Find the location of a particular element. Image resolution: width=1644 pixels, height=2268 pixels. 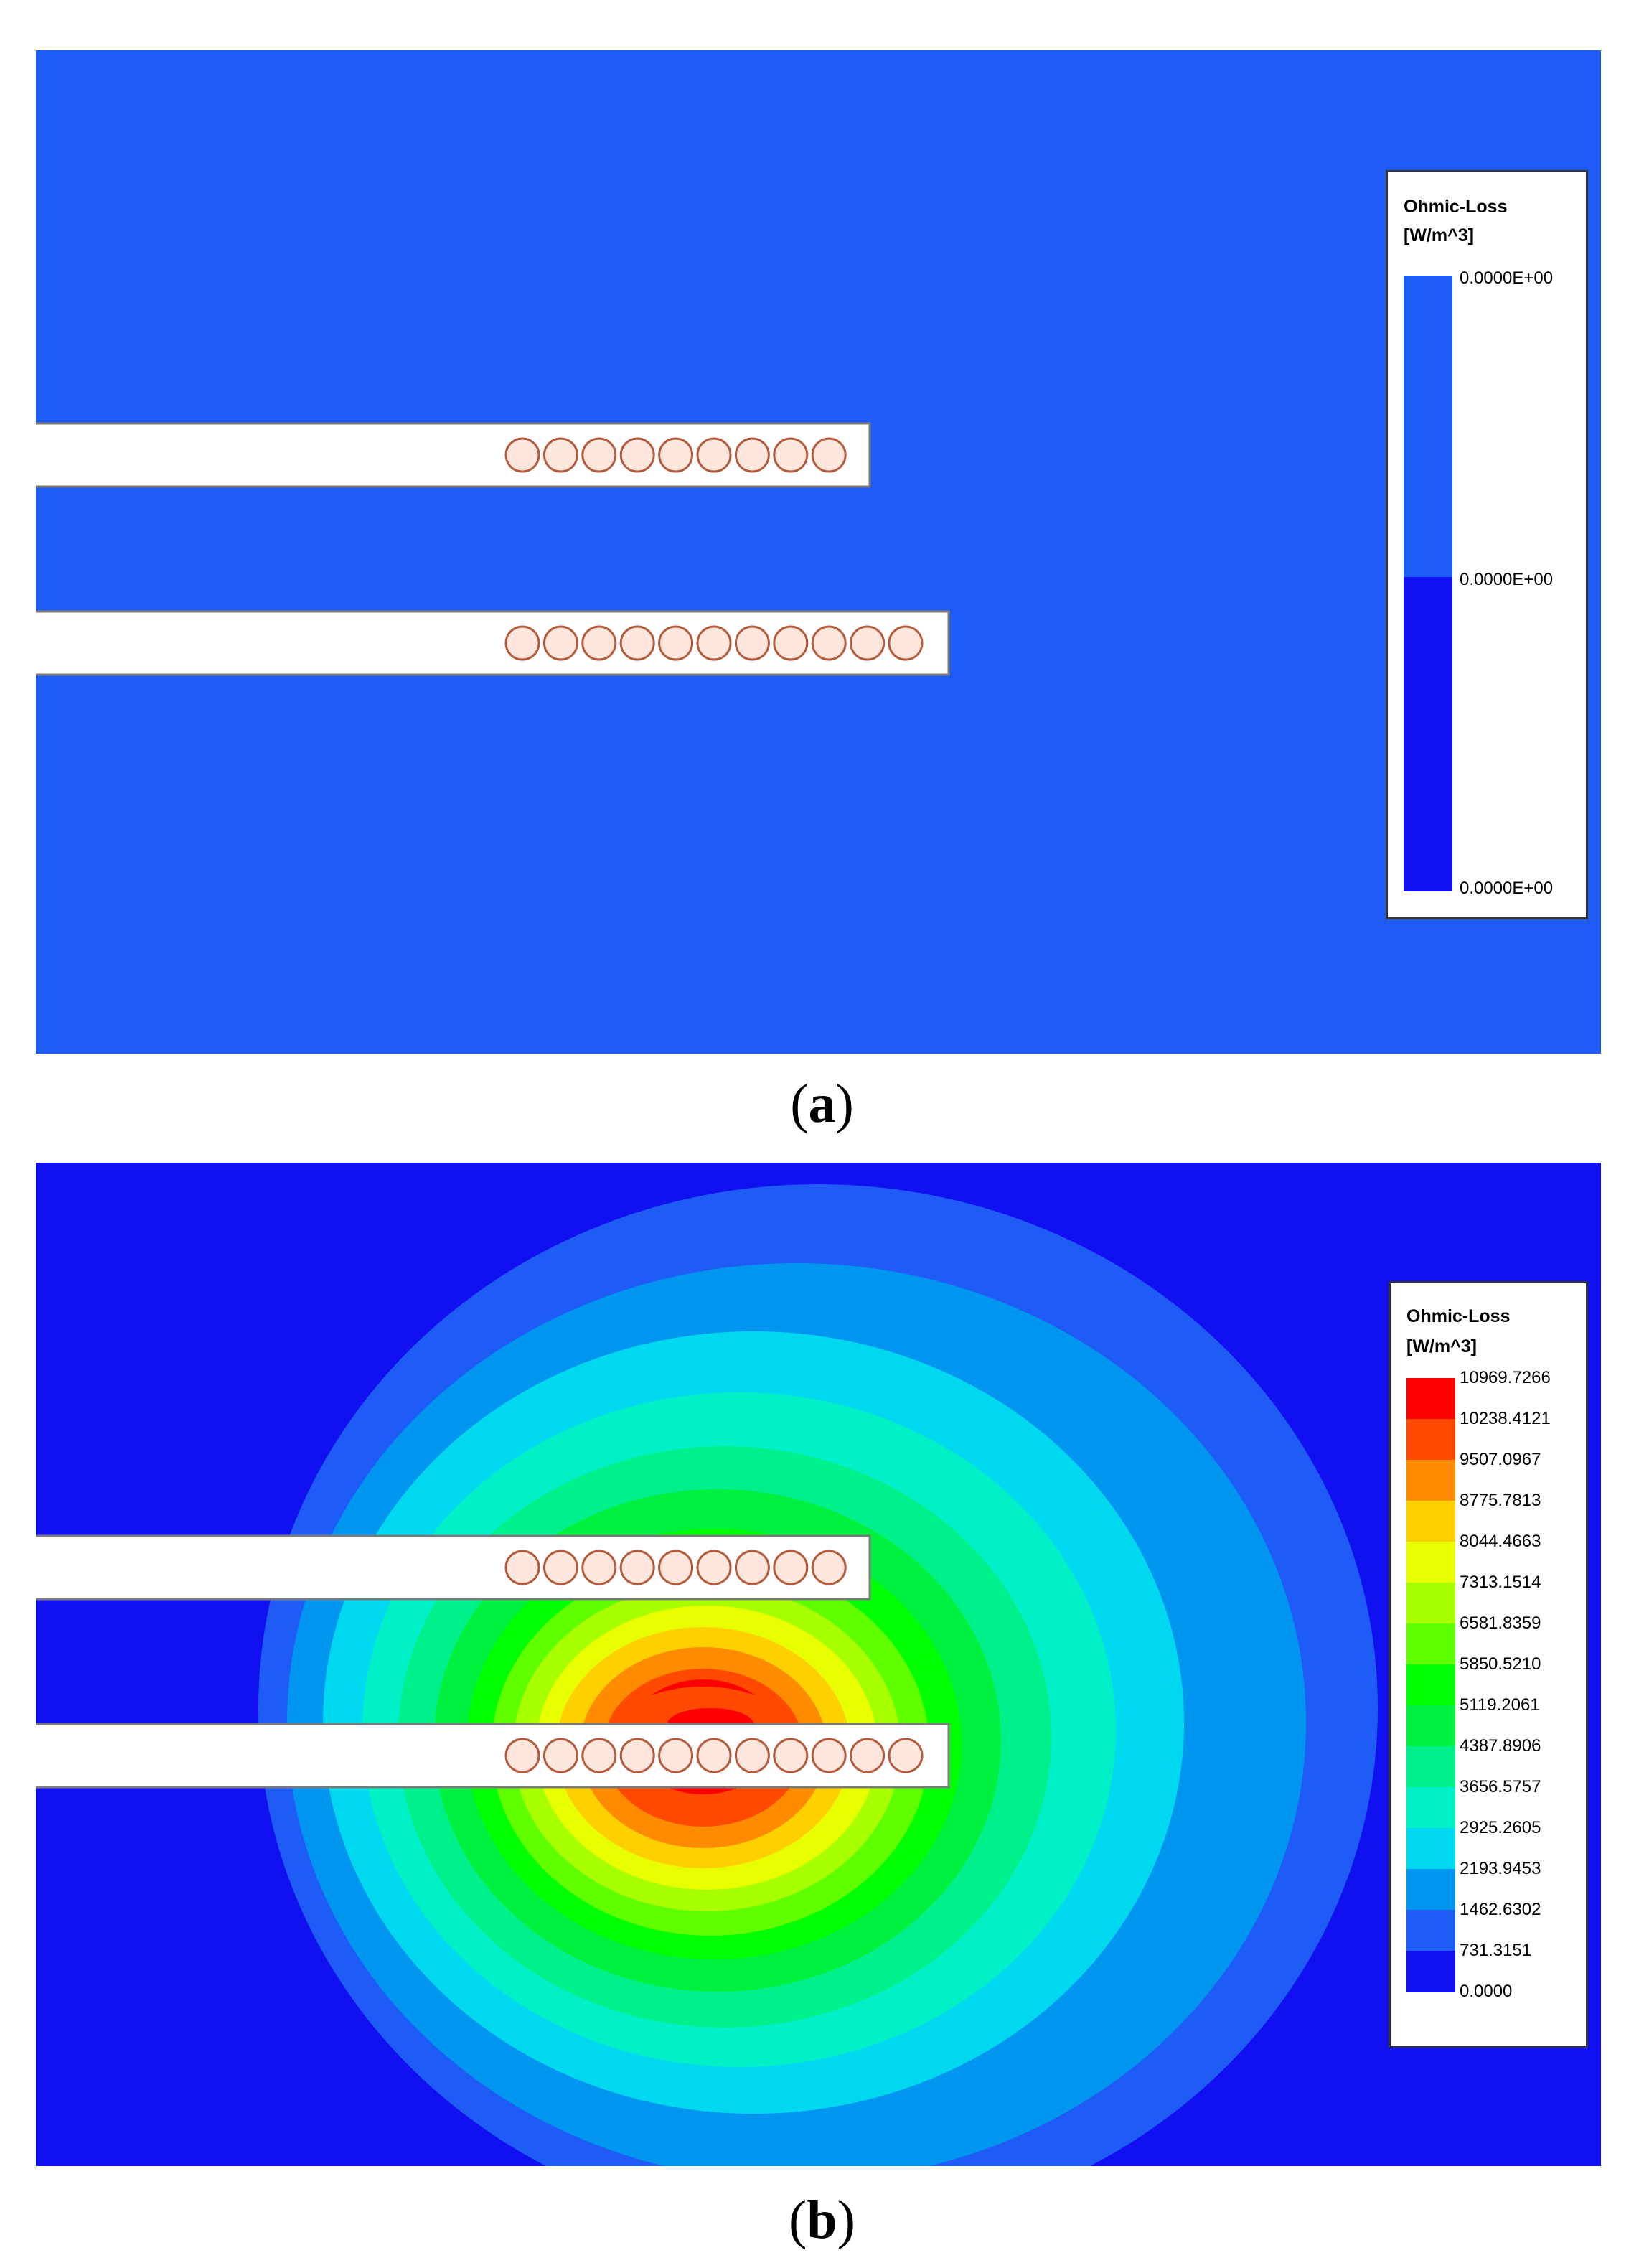

legend-label: 6581.8359 is located at coordinates (1500, 1623).